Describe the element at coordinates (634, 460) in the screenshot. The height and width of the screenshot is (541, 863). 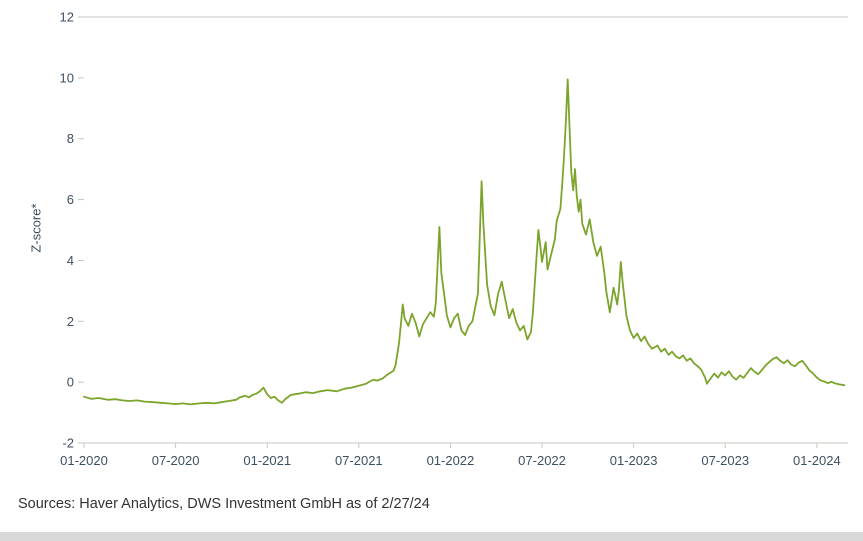
I see `svg-text: 01-2023` at that location.